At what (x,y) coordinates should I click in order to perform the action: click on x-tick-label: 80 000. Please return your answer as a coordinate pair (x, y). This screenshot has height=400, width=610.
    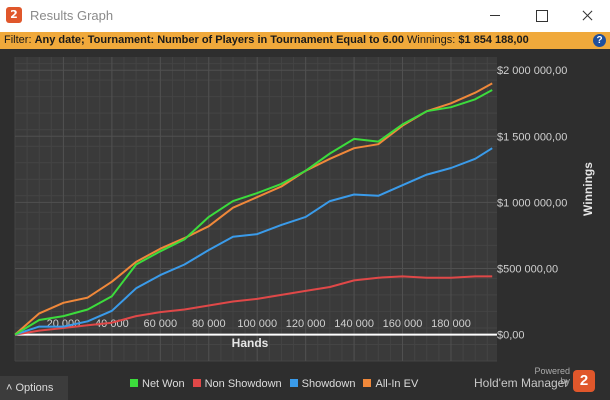
    Looking at the image, I should click on (209, 324).